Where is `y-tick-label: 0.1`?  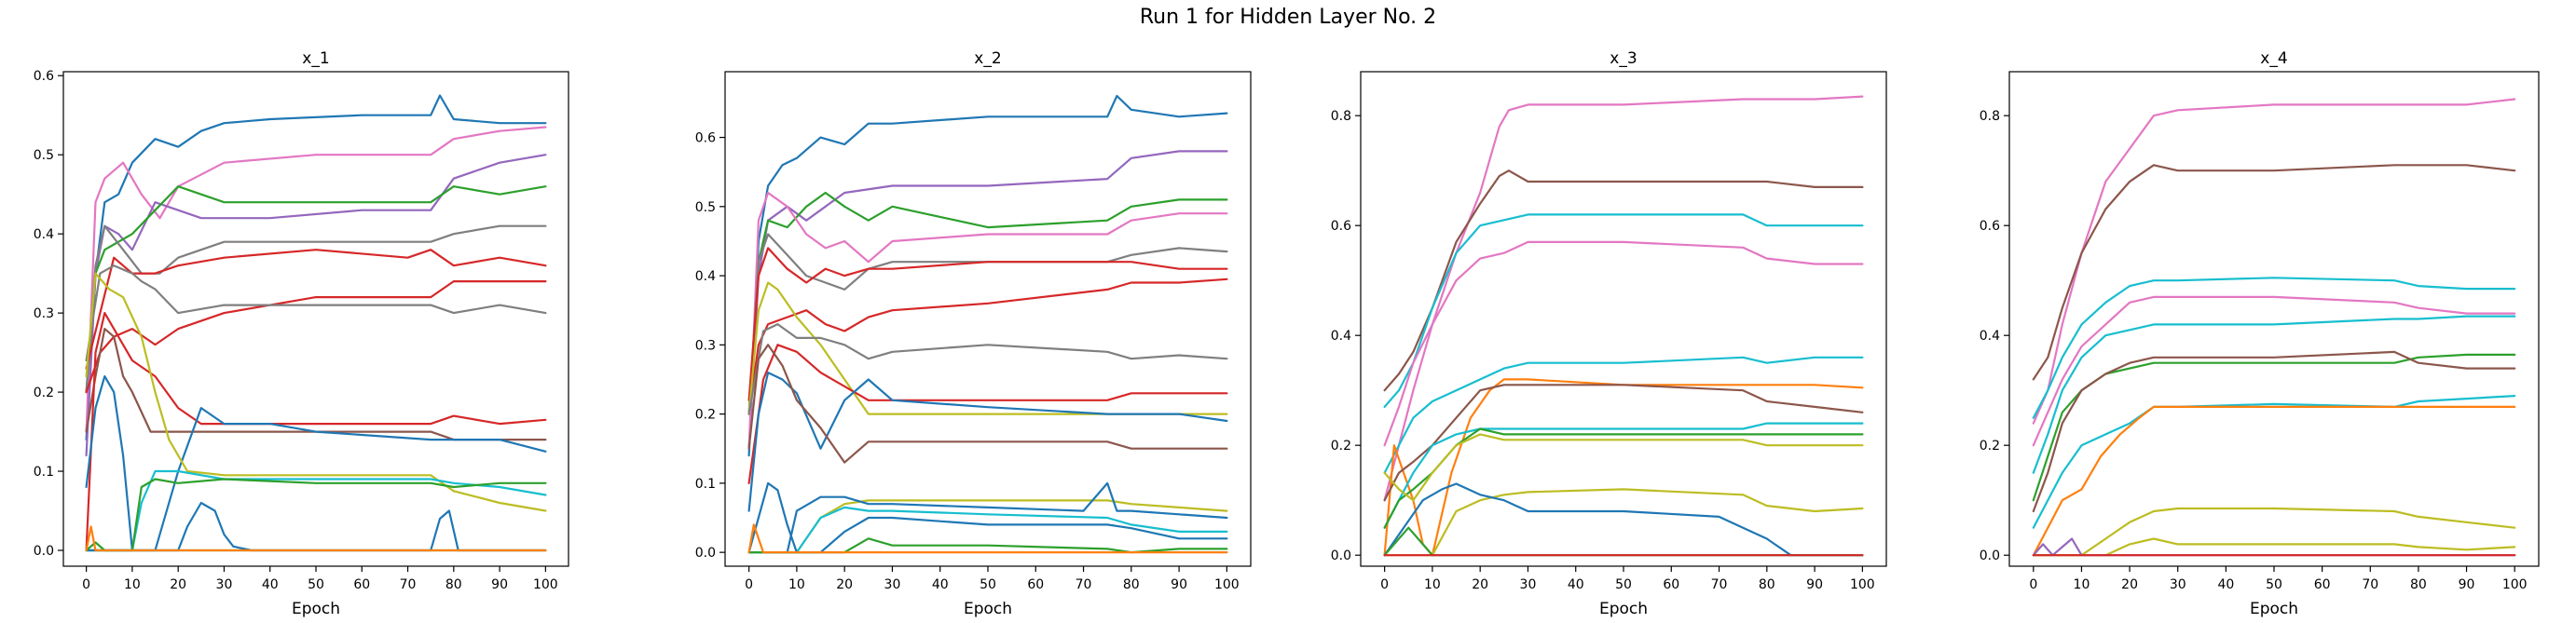
y-tick-label: 0.1 is located at coordinates (44, 472).